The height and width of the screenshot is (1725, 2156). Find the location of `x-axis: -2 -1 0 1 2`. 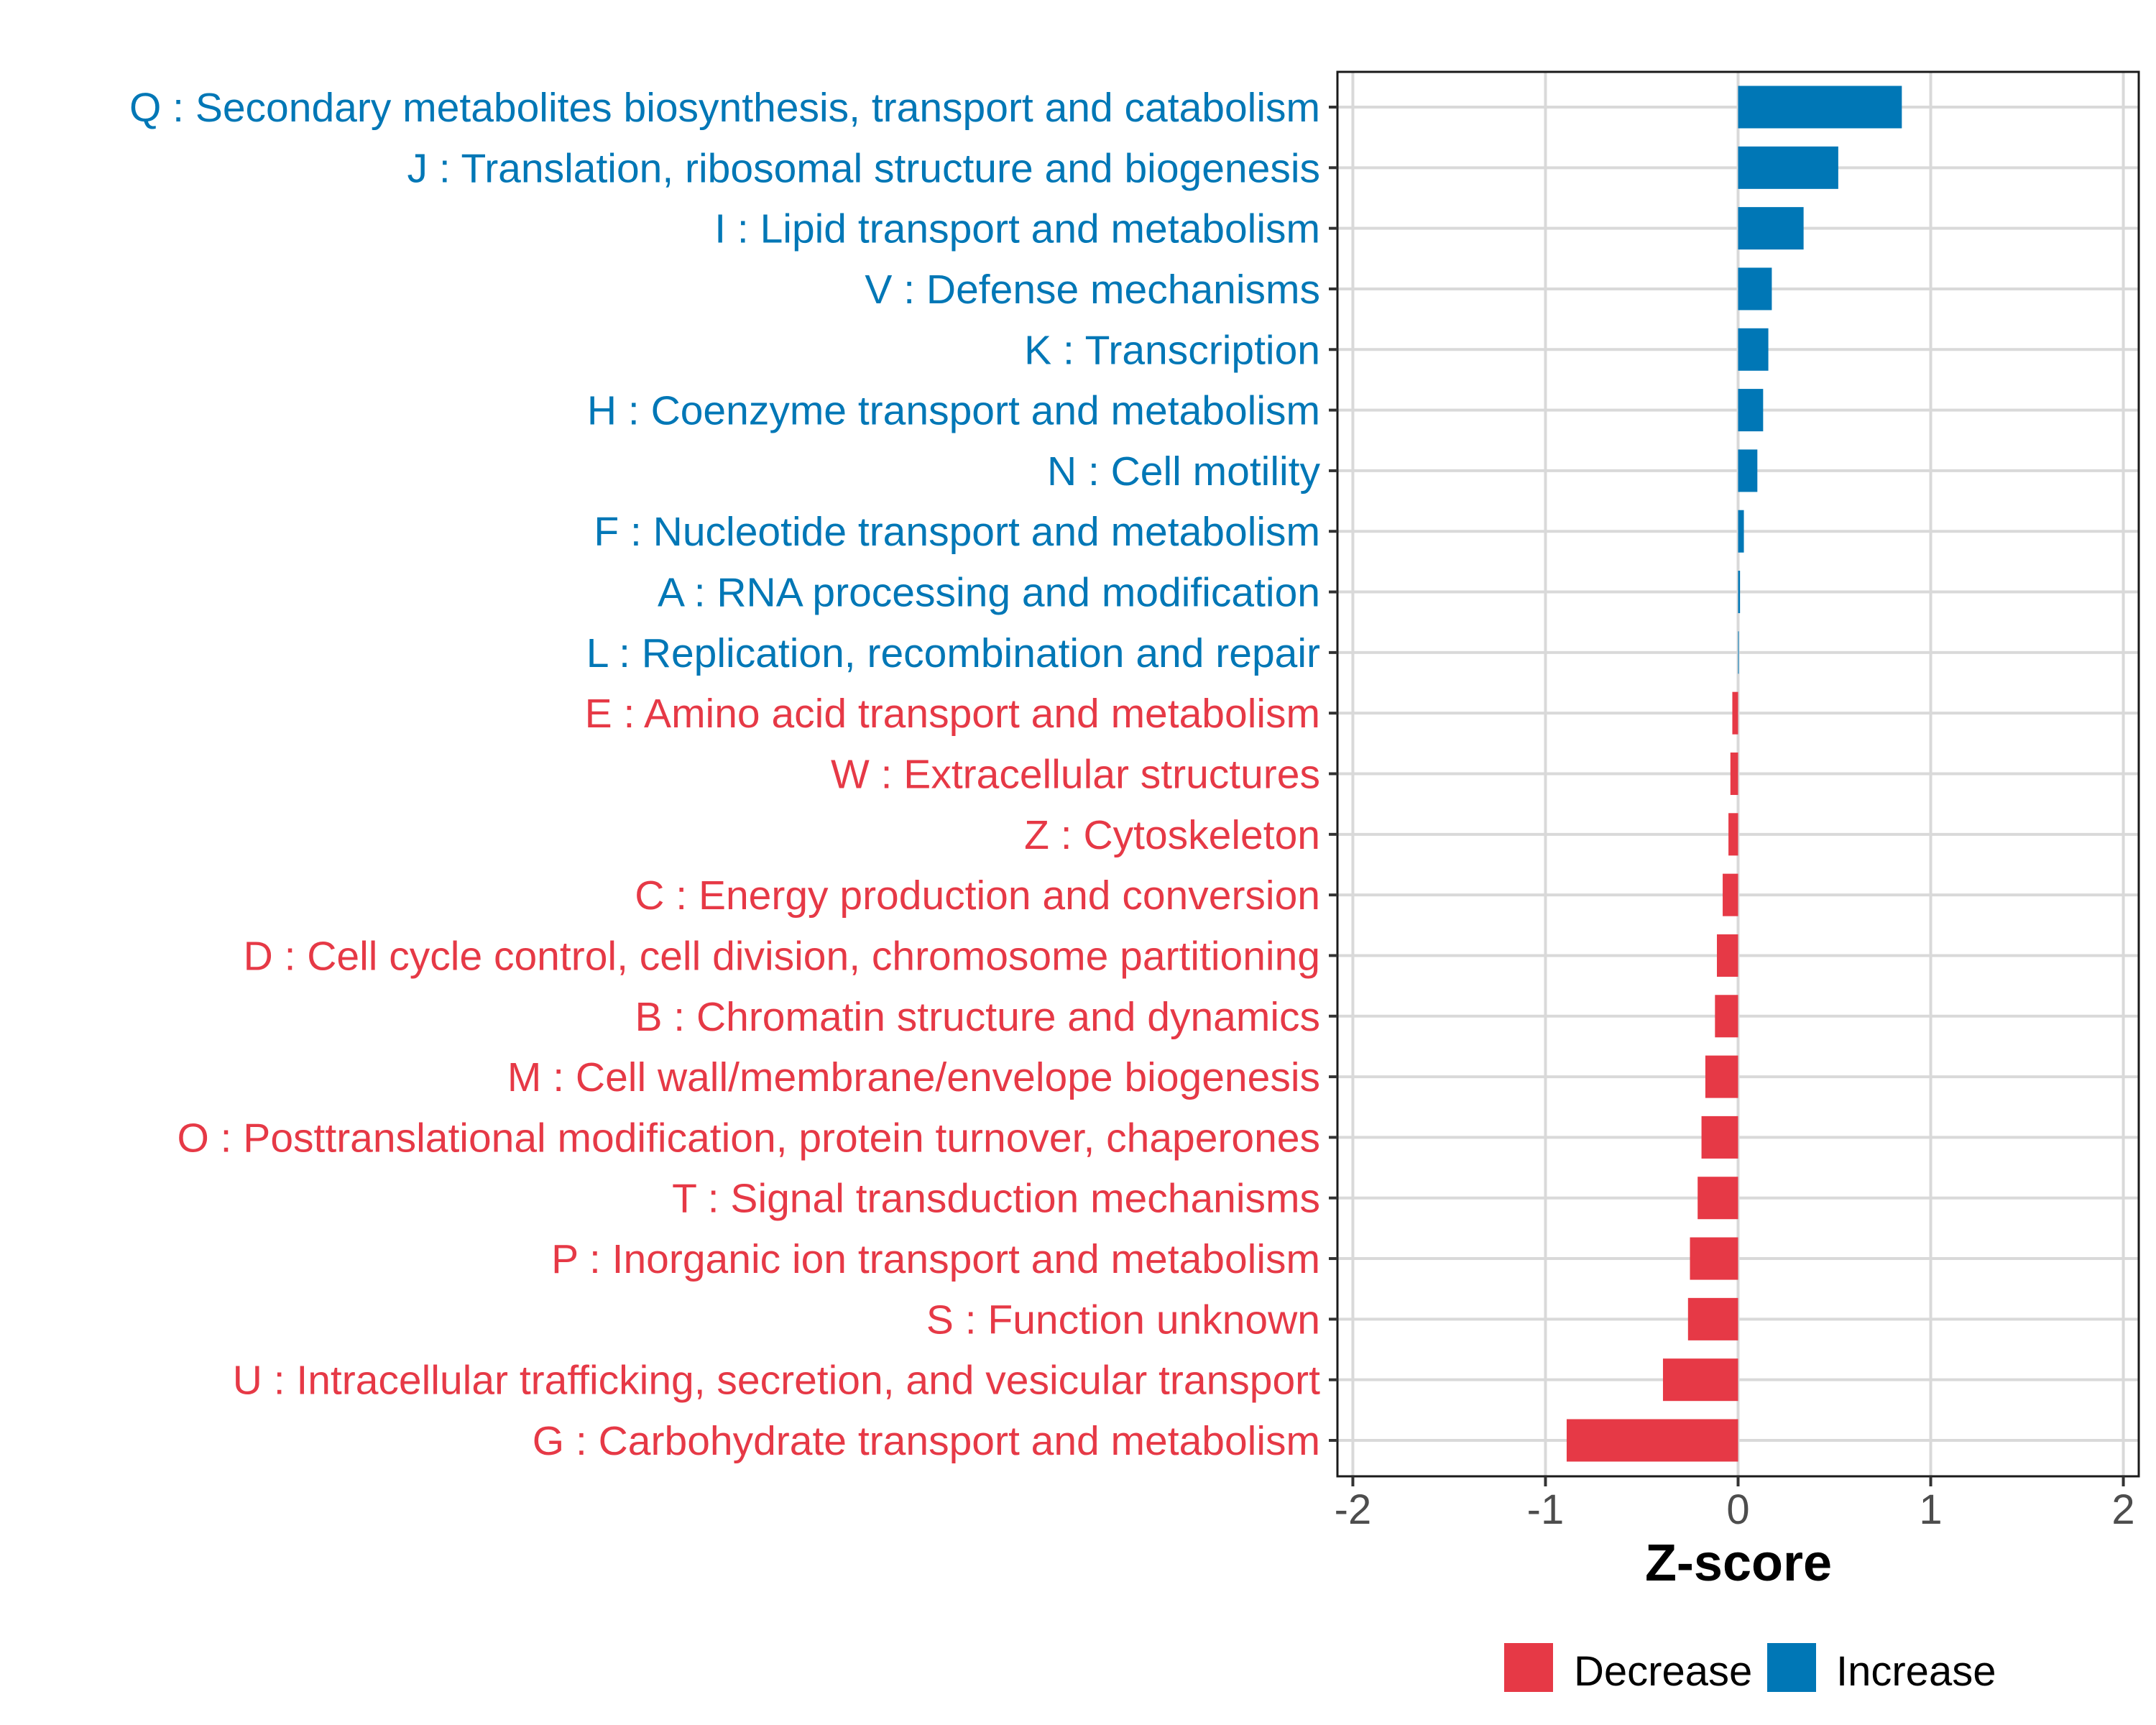

x-axis: -2 -1 0 1 2 is located at coordinates (1735, 1504).